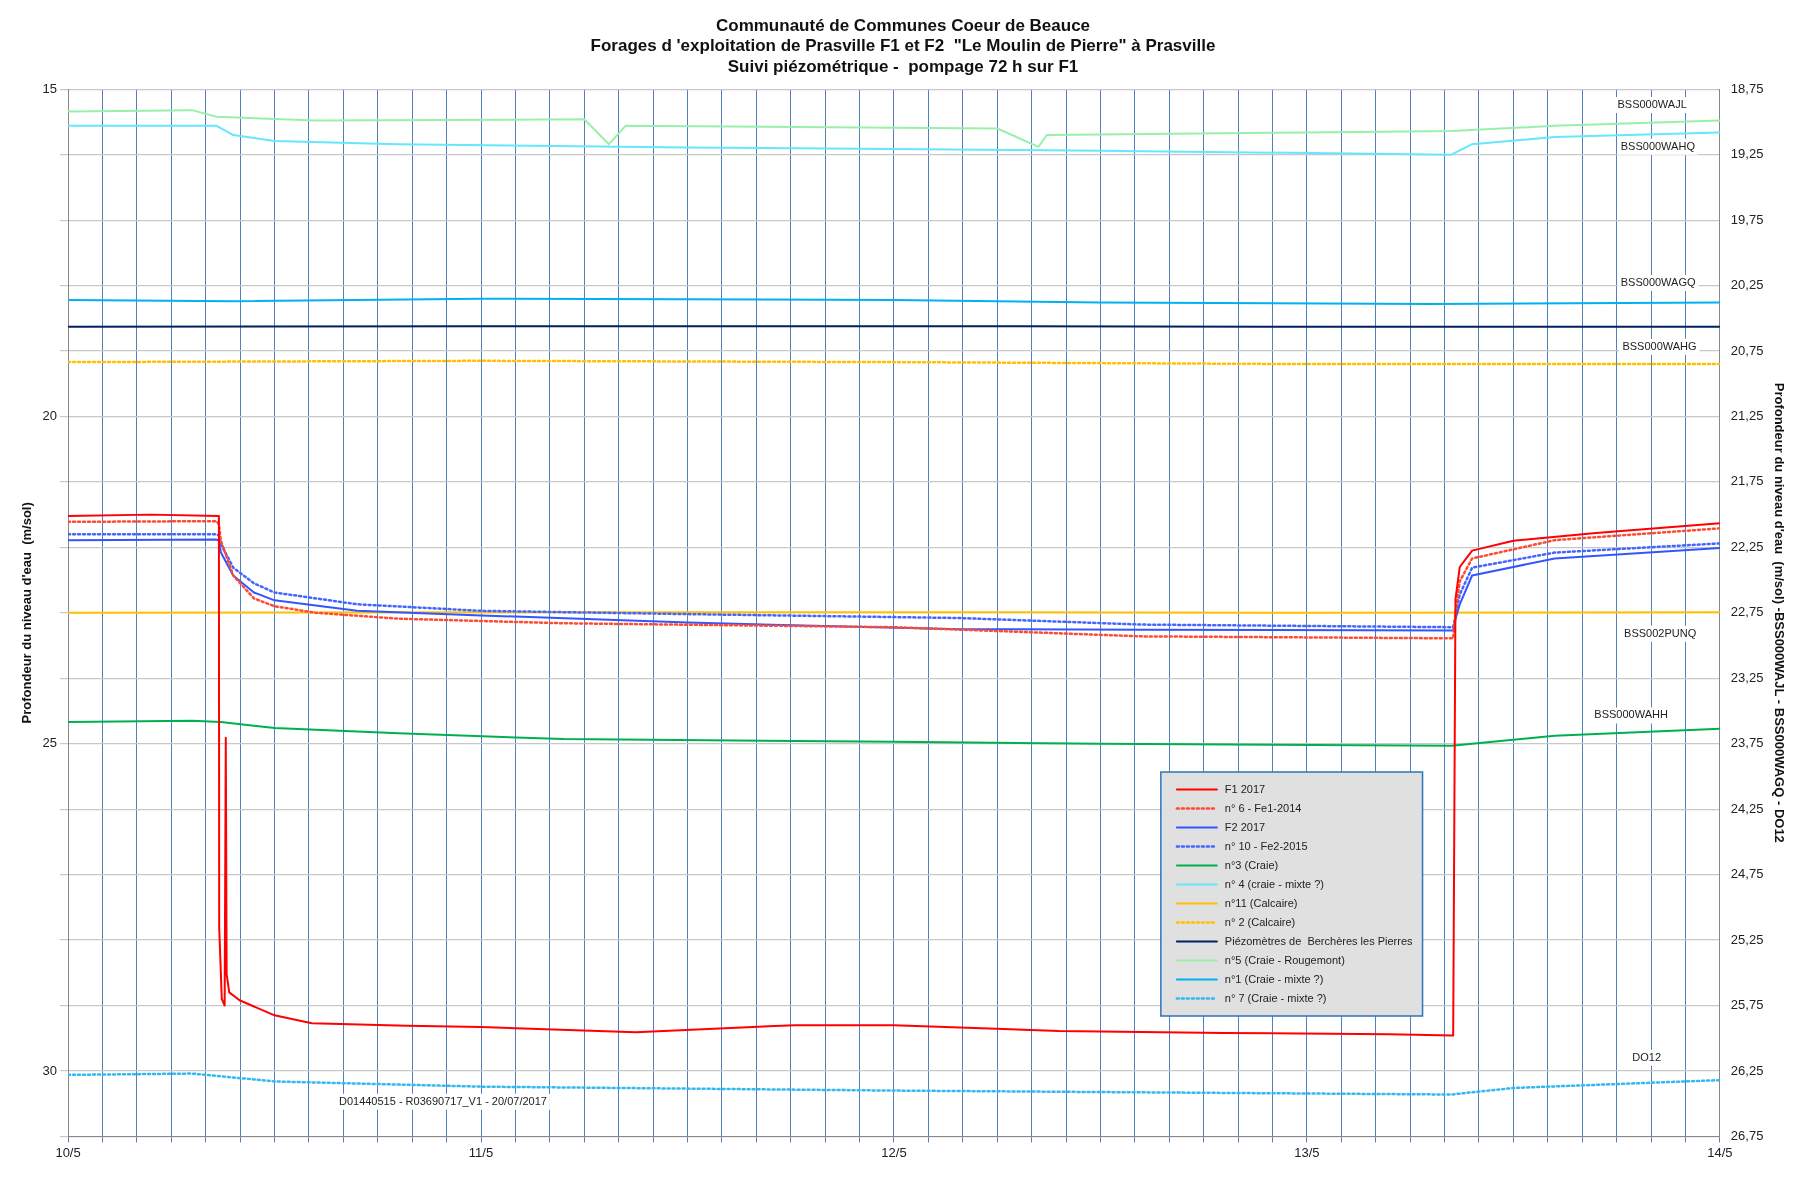 Image resolution: width=1809 pixels, height=1181 pixels. Describe the element at coordinates (481, 1152) in the screenshot. I see `x-tick-label: 11/5` at that location.